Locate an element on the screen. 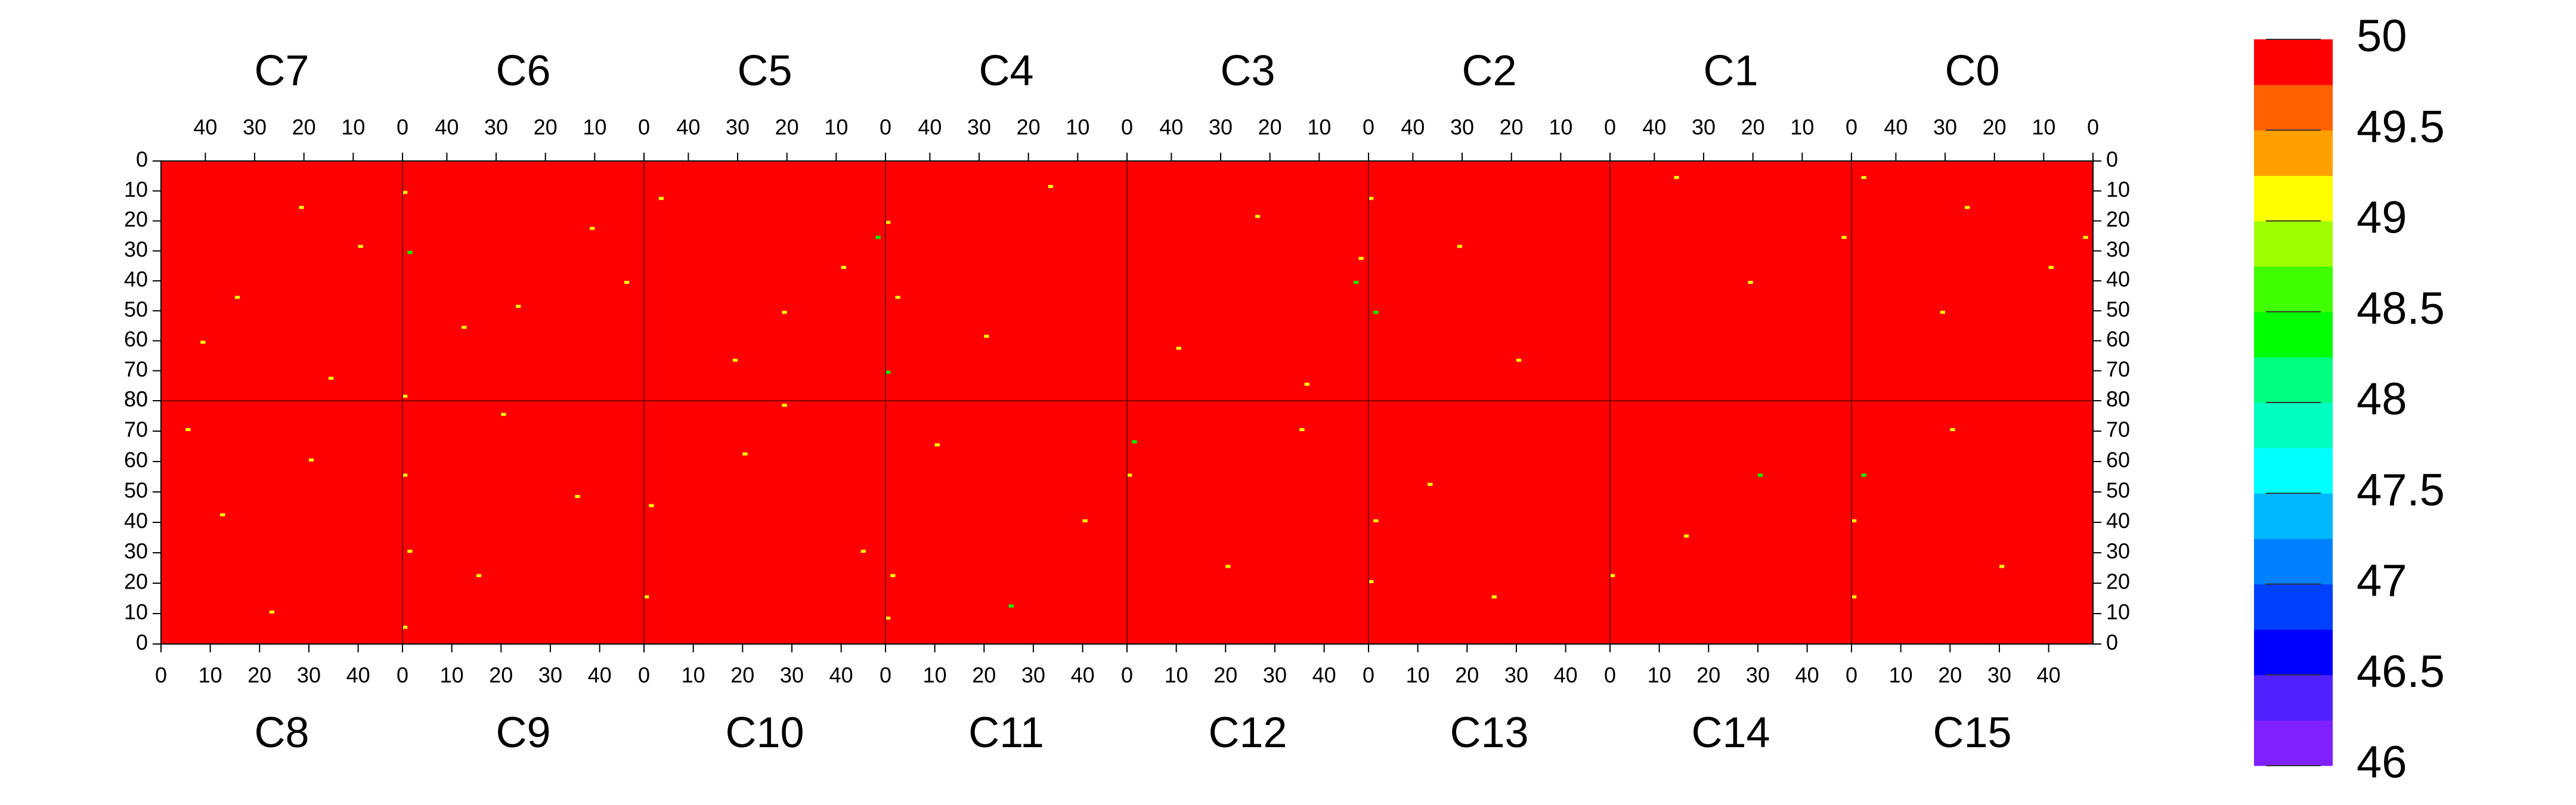 Image resolution: width=2576 pixels, height=805 pixels. panel-title: C2 is located at coordinates (1489, 71).